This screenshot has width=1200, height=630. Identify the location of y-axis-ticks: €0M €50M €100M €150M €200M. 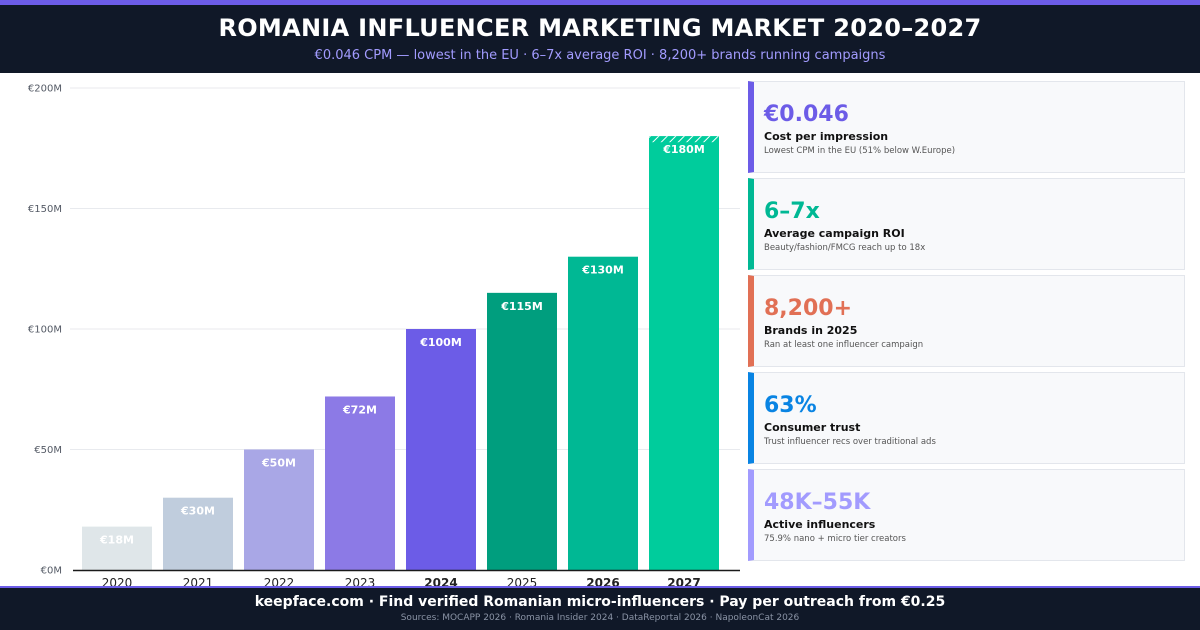
(45, 330).